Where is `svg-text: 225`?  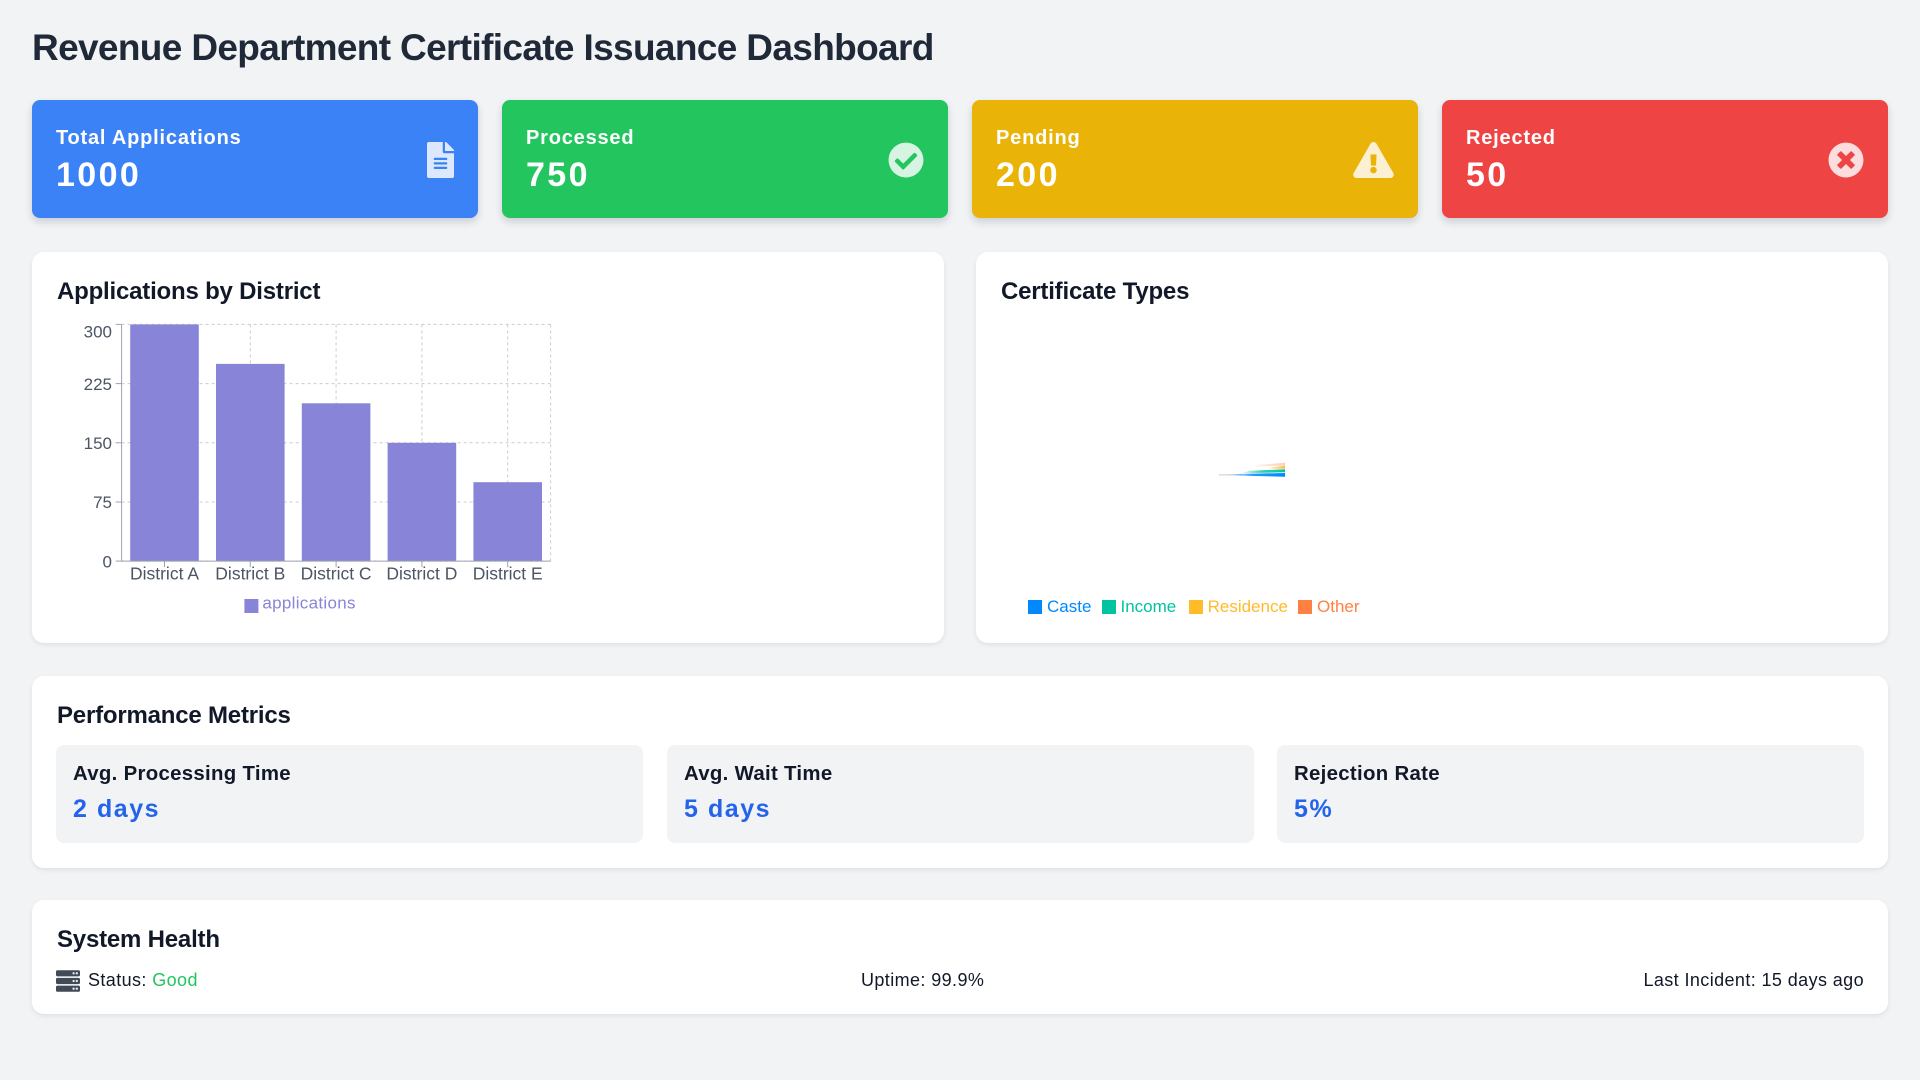
svg-text: 225 is located at coordinates (98, 384).